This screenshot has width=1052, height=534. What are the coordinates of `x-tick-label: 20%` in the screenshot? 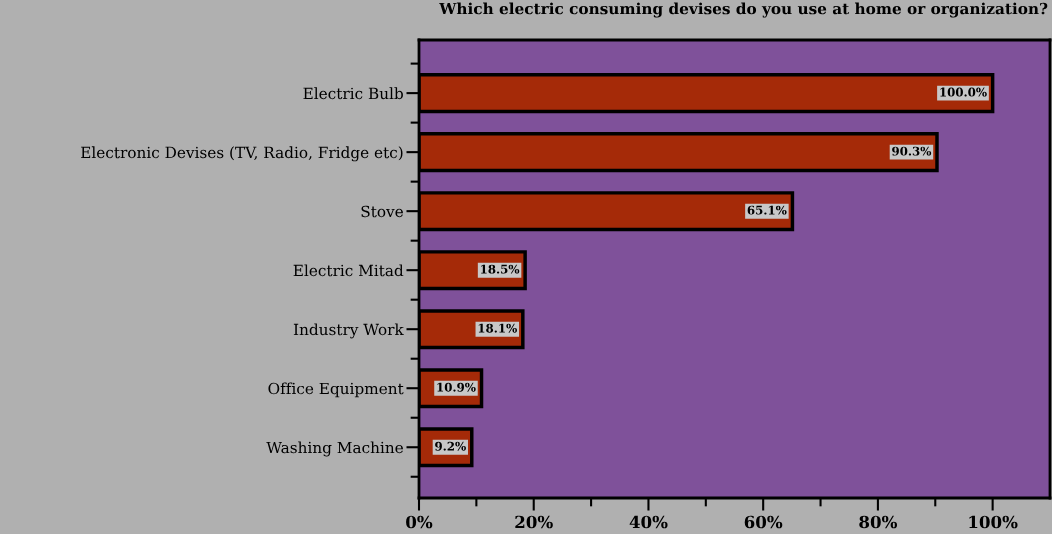 It's located at (534, 522).